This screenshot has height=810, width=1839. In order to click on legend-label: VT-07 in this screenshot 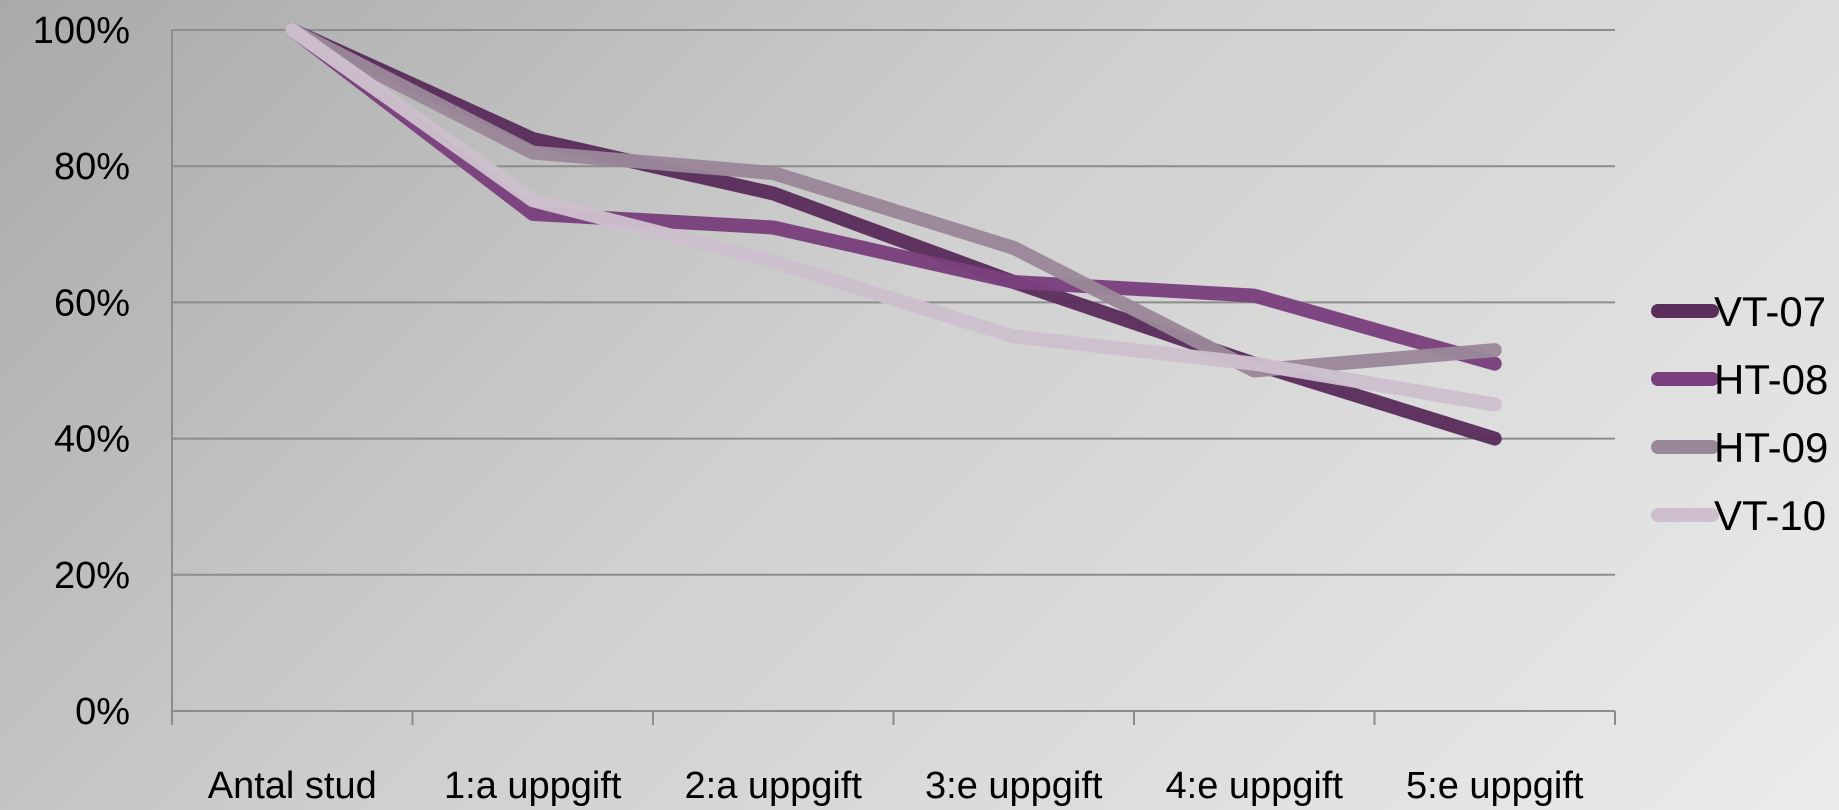, I will do `click(1770, 311)`.